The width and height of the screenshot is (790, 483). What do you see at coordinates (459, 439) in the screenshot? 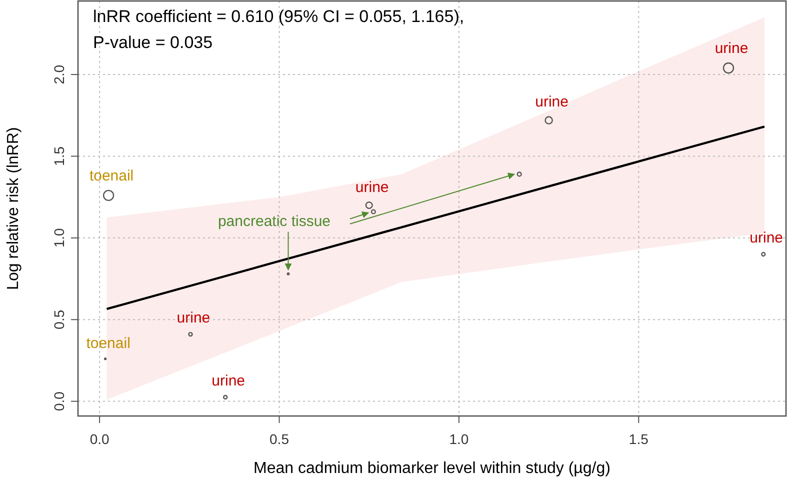
I see `x-tick-label: 1.0` at bounding box center [459, 439].